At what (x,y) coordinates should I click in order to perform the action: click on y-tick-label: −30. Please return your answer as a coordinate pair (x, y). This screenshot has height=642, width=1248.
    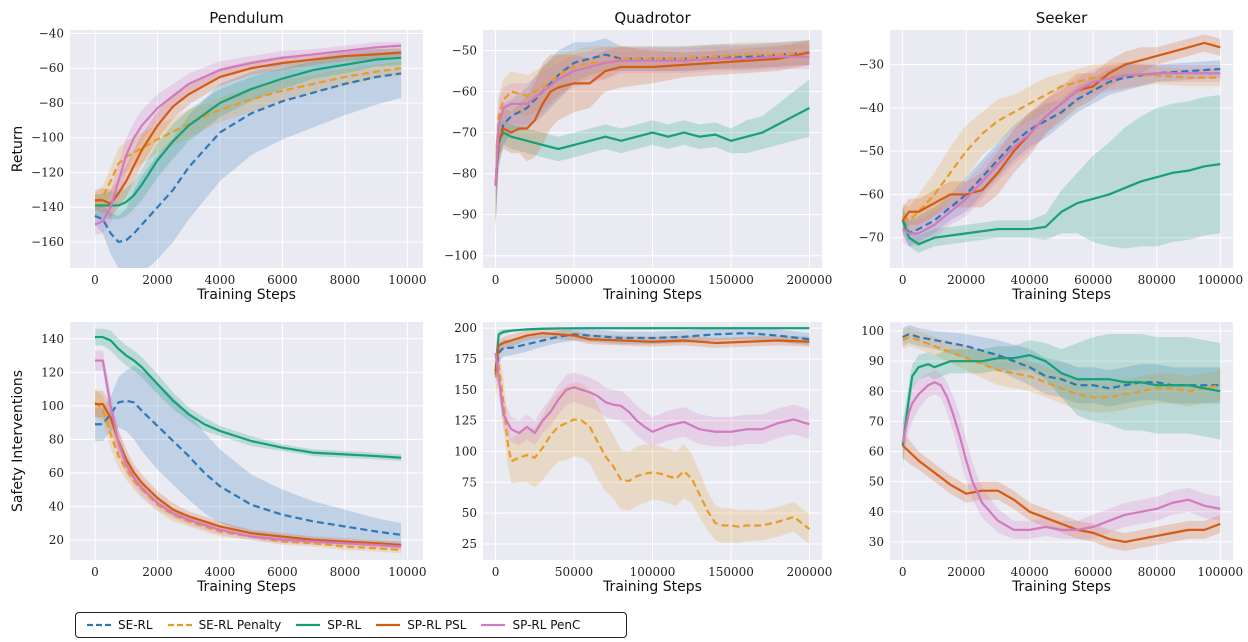
    Looking at the image, I should click on (871, 65).